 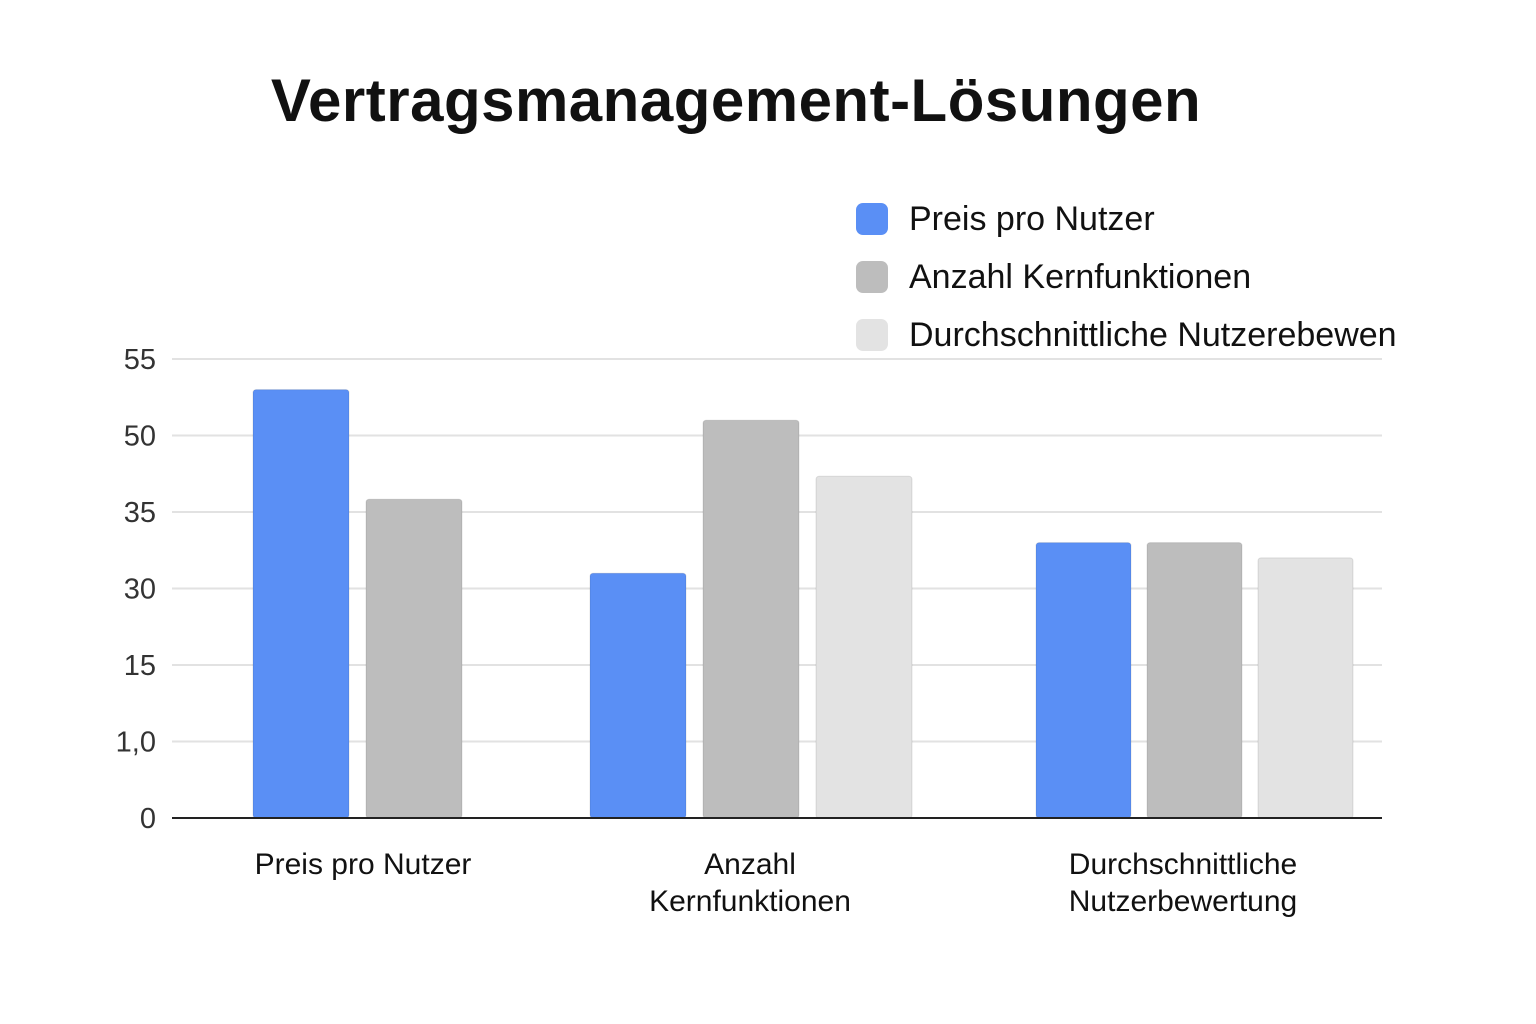 What do you see at coordinates (1080, 276) in the screenshot?
I see `legend-label-kernfunktionen: Anzahl Kernfunktionen` at bounding box center [1080, 276].